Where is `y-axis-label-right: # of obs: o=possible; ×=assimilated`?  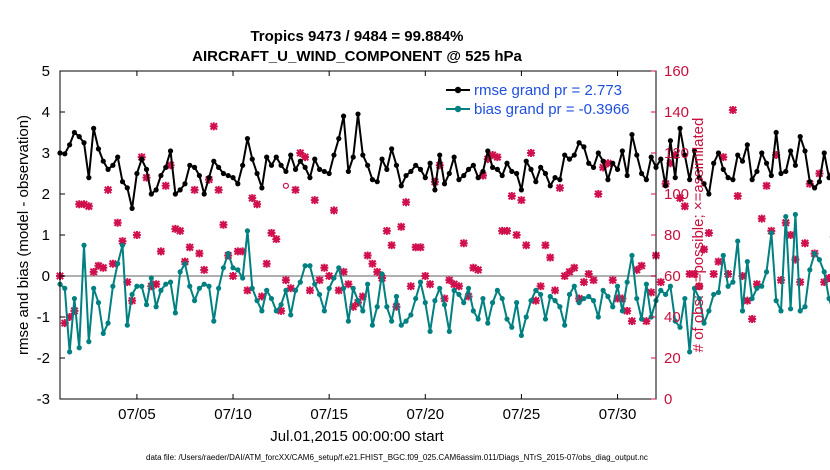 y-axis-label-right: # of obs: o=possible; ×=assimilated is located at coordinates (698, 235).